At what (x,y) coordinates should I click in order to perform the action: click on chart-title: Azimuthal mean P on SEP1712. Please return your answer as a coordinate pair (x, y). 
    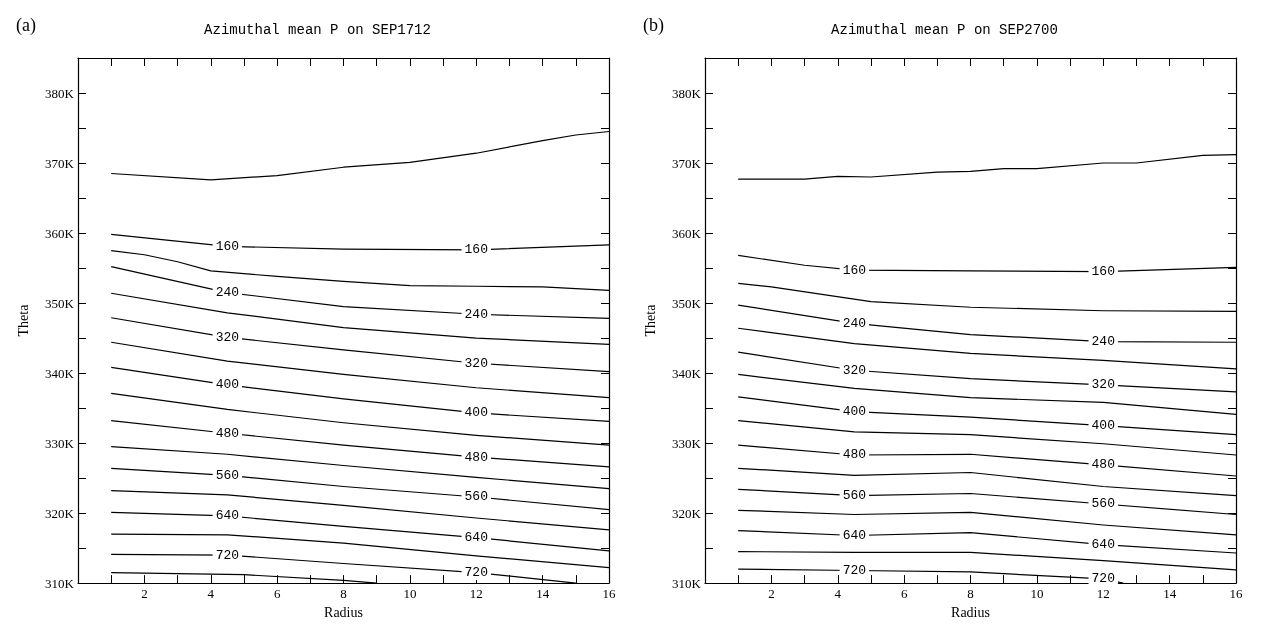
    Looking at the image, I should click on (317, 30).